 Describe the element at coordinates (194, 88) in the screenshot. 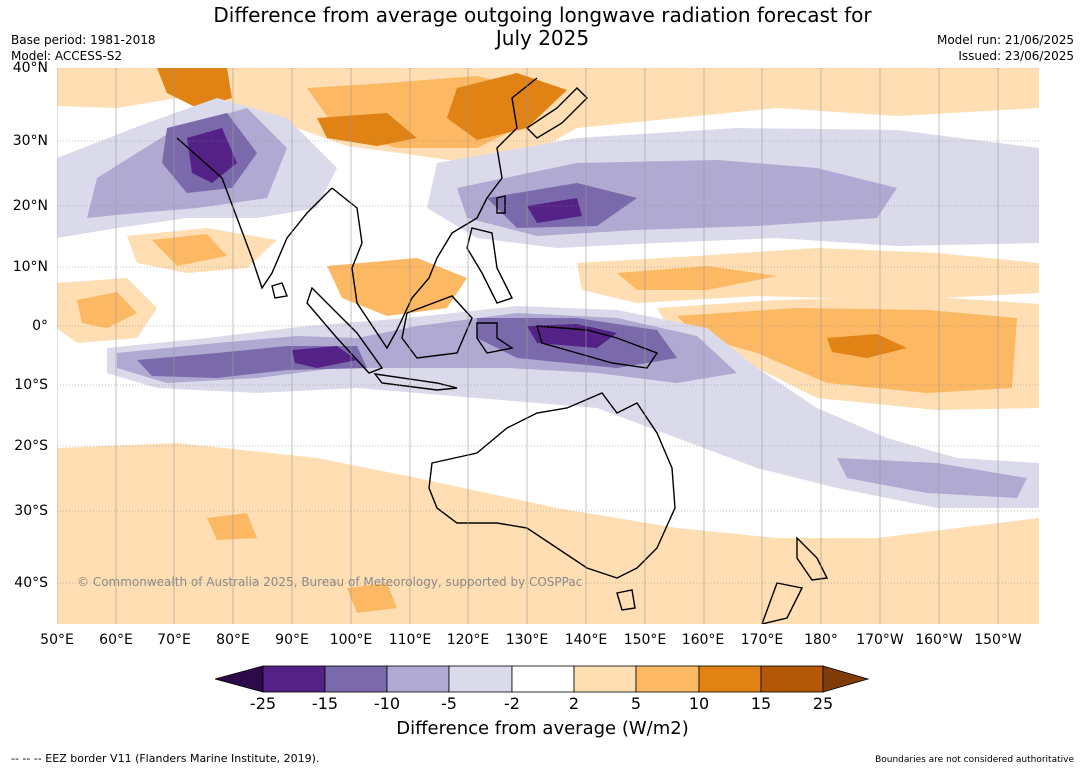

I see `himalaya-positive` at that location.